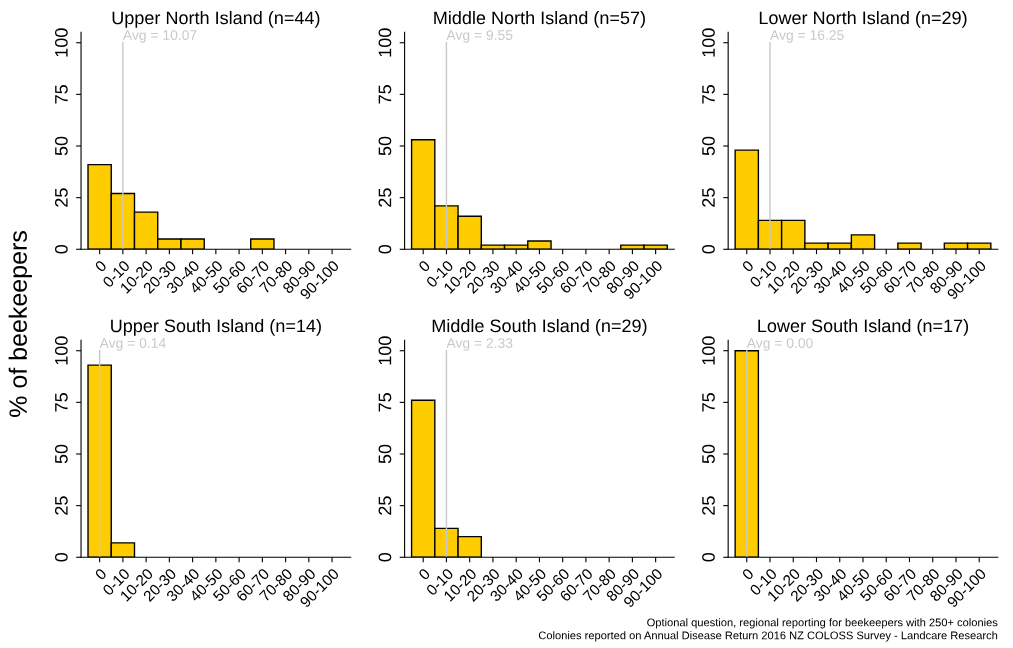  What do you see at coordinates (768, 636) in the screenshot?
I see `text: Colonies reported on Annual Disease Return 2016 NZ COLOSS Survey - Landcare Research` at bounding box center [768, 636].